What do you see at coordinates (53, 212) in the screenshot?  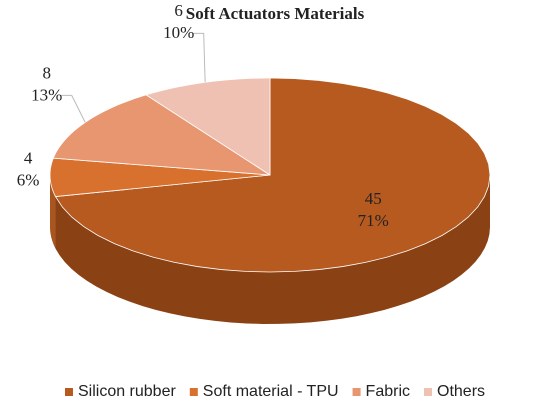 I see `slice-side` at bounding box center [53, 212].